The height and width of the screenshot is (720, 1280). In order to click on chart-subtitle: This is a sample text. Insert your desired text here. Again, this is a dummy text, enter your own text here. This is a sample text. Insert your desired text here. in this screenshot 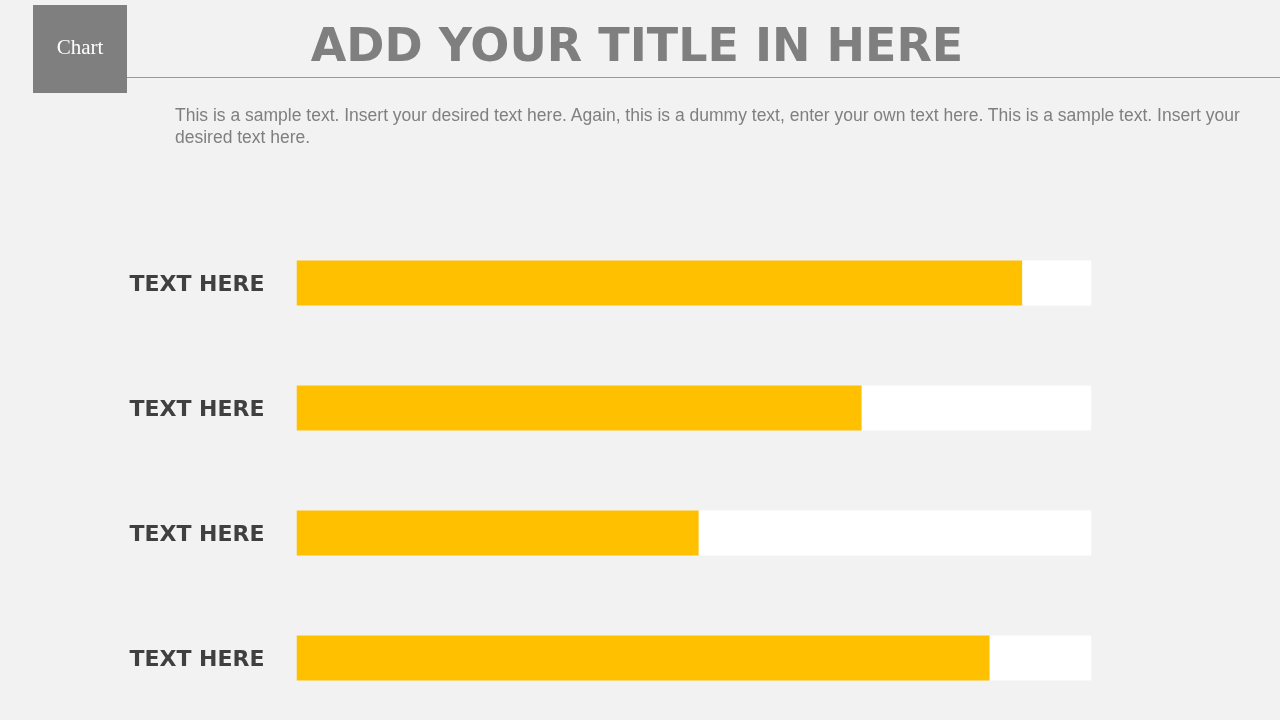, I will do `click(708, 126)`.